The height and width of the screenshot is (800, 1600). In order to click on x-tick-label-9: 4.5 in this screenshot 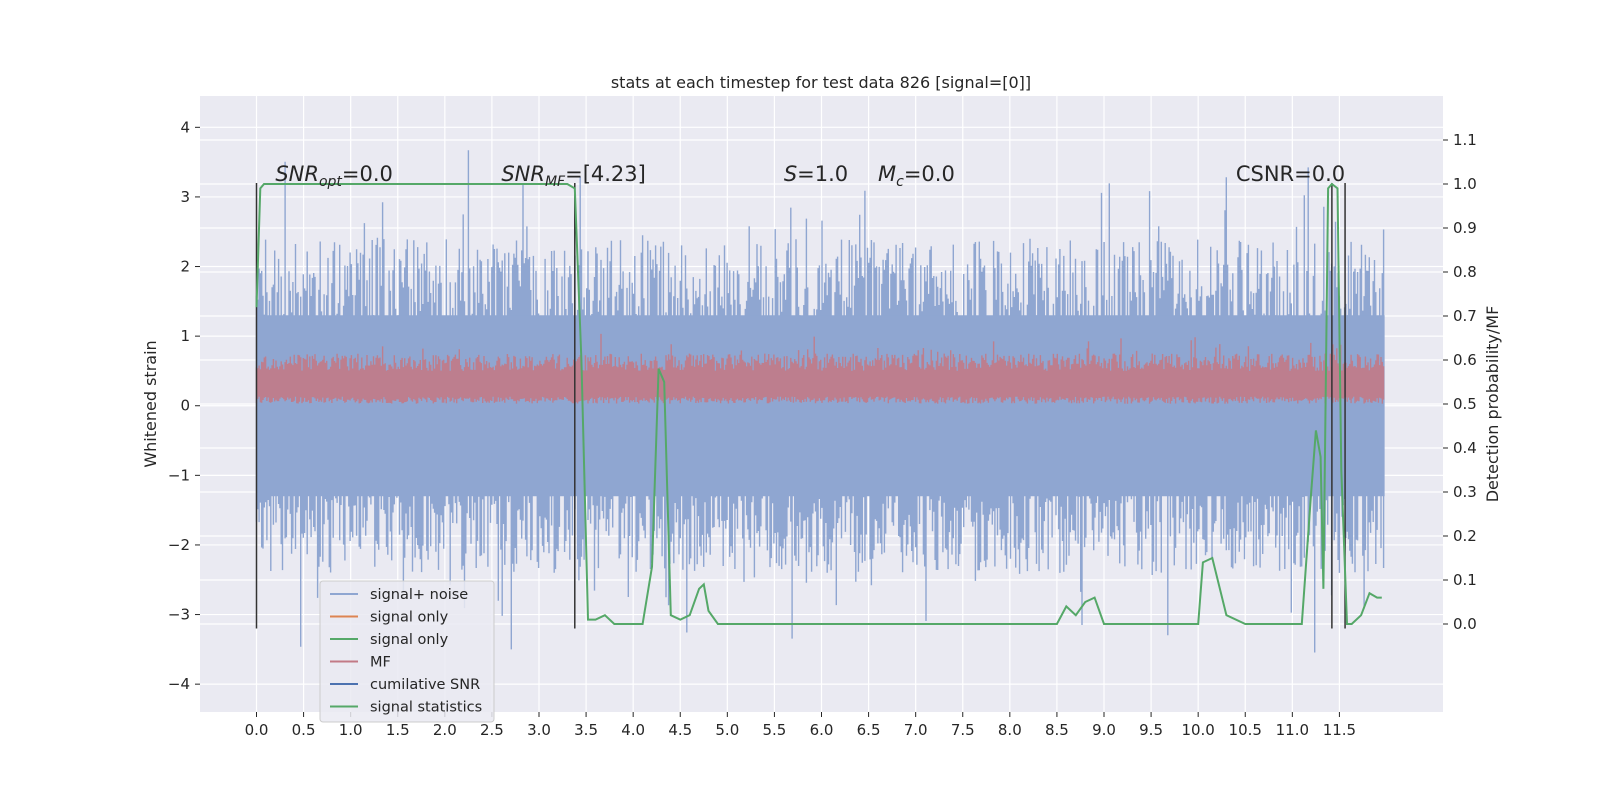, I will do `click(680, 730)`.